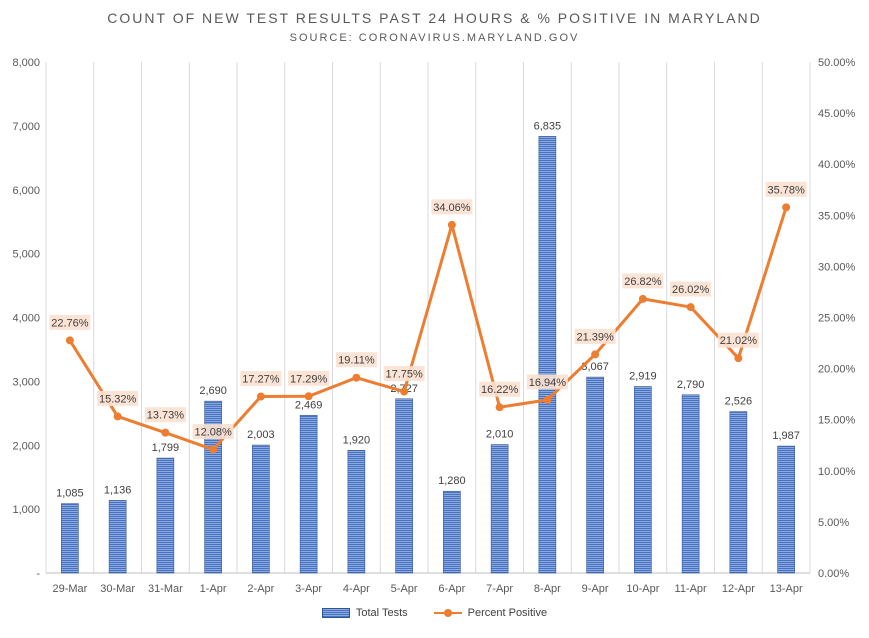  I want to click on right-axis-tick-label: 30.00%, so click(837, 267).